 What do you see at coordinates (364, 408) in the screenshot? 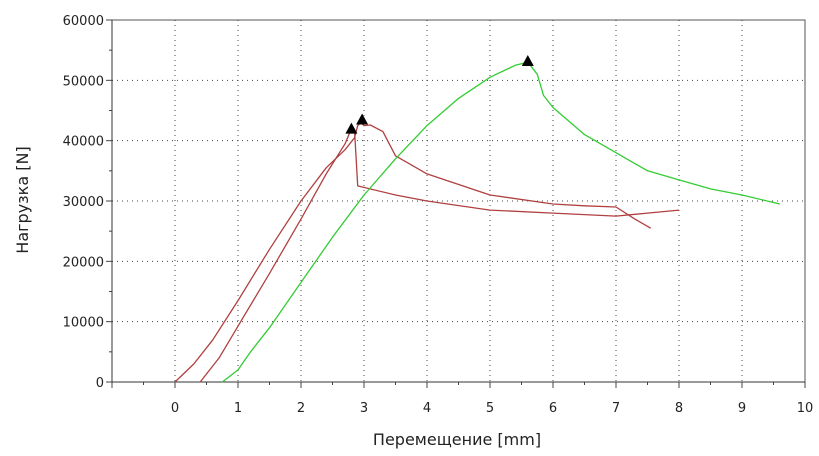
I see `x-tick-label: 3` at bounding box center [364, 408].